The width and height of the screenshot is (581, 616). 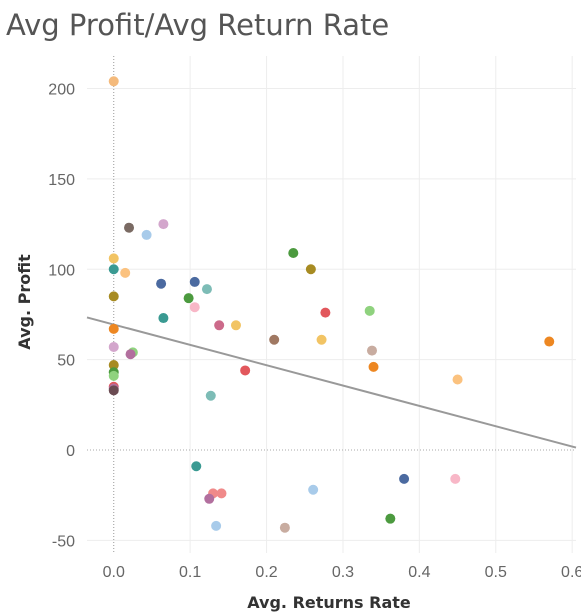 What do you see at coordinates (61, 90) in the screenshot?
I see `y-tick-label: 200` at bounding box center [61, 90].